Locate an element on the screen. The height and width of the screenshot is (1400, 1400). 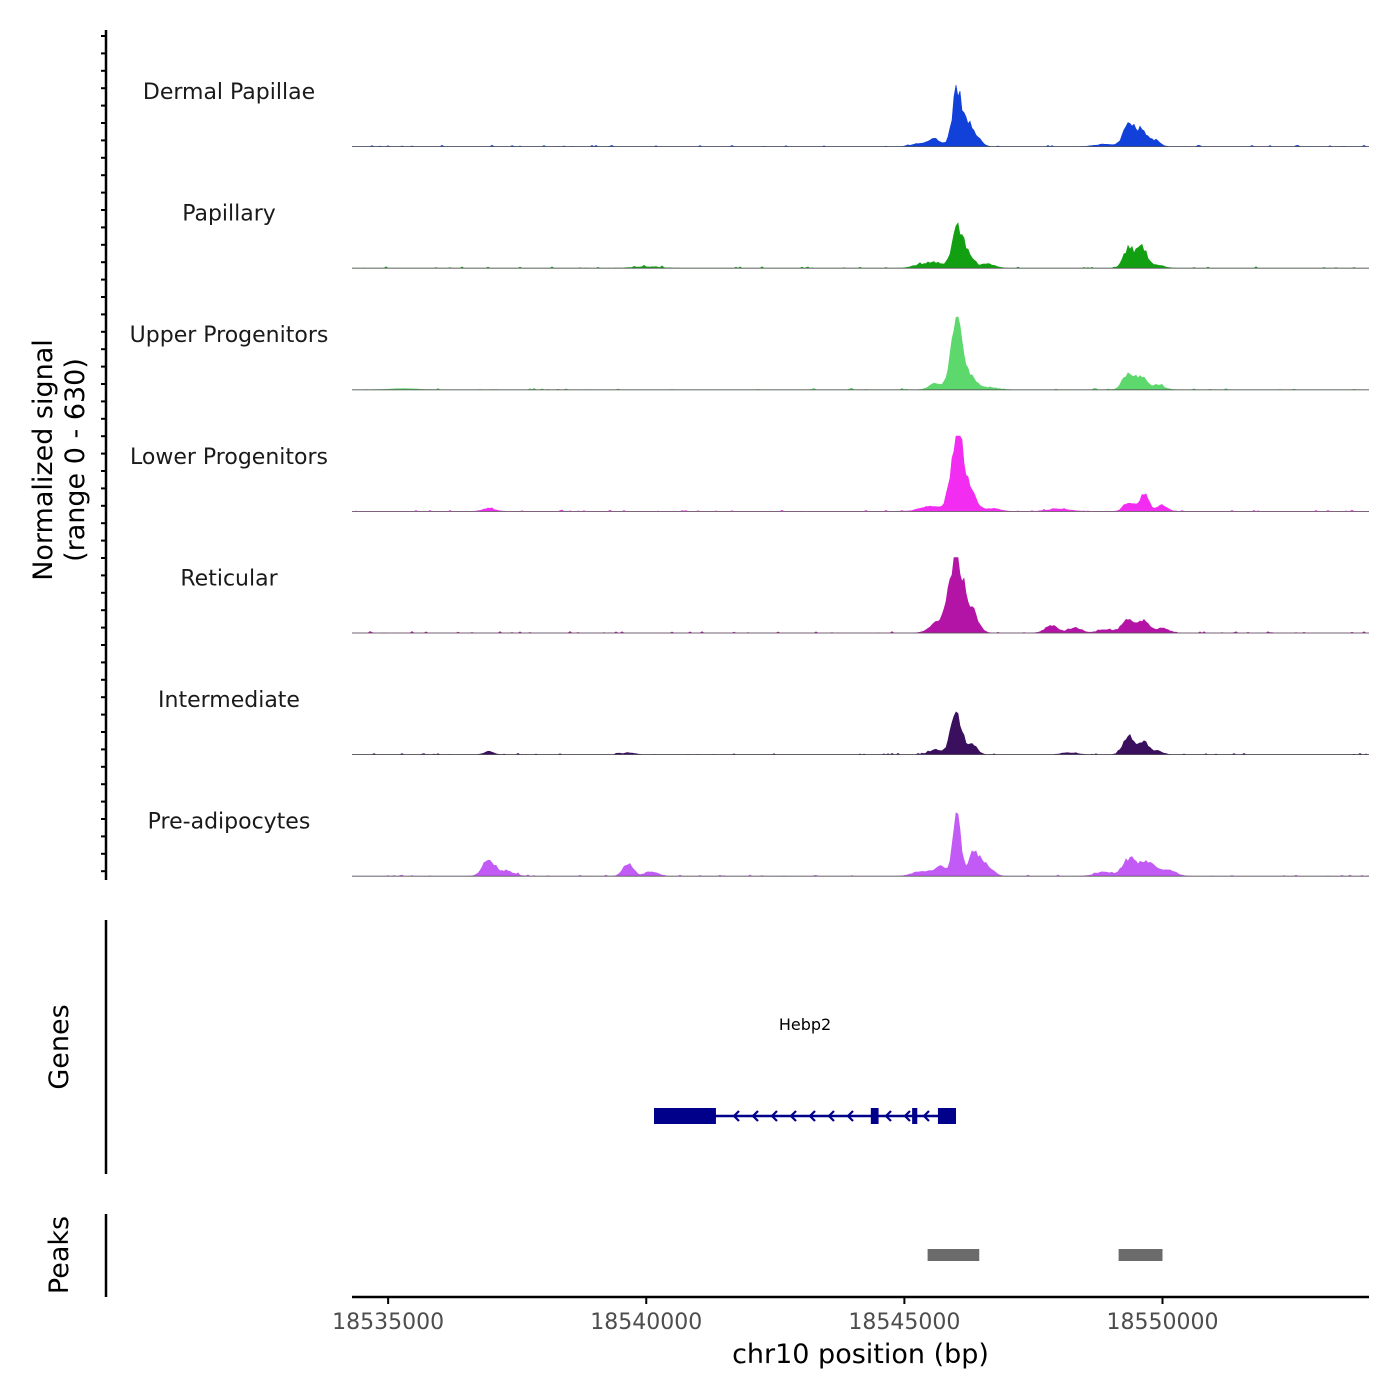
track-reticular is located at coordinates (860, 595).